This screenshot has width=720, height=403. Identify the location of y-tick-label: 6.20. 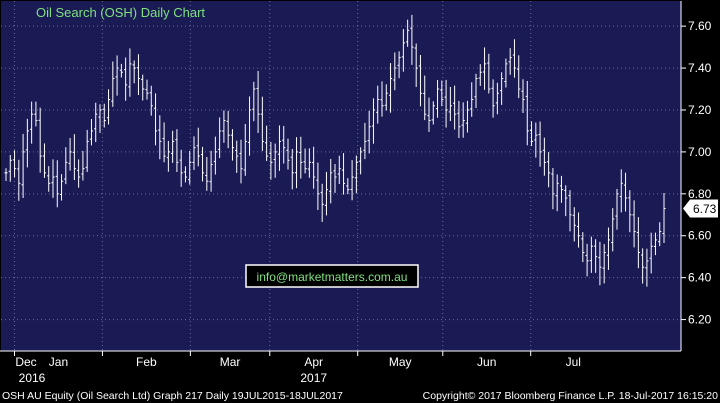
(700, 320).